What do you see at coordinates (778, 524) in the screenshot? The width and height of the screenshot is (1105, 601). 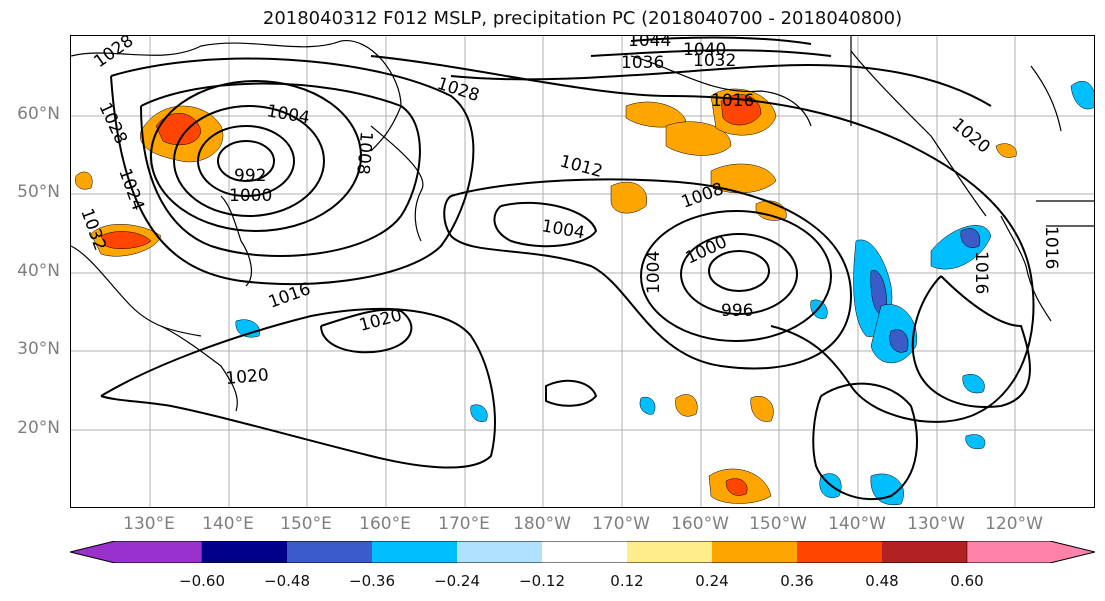 I see `lon-label-150w: 150°W` at bounding box center [778, 524].